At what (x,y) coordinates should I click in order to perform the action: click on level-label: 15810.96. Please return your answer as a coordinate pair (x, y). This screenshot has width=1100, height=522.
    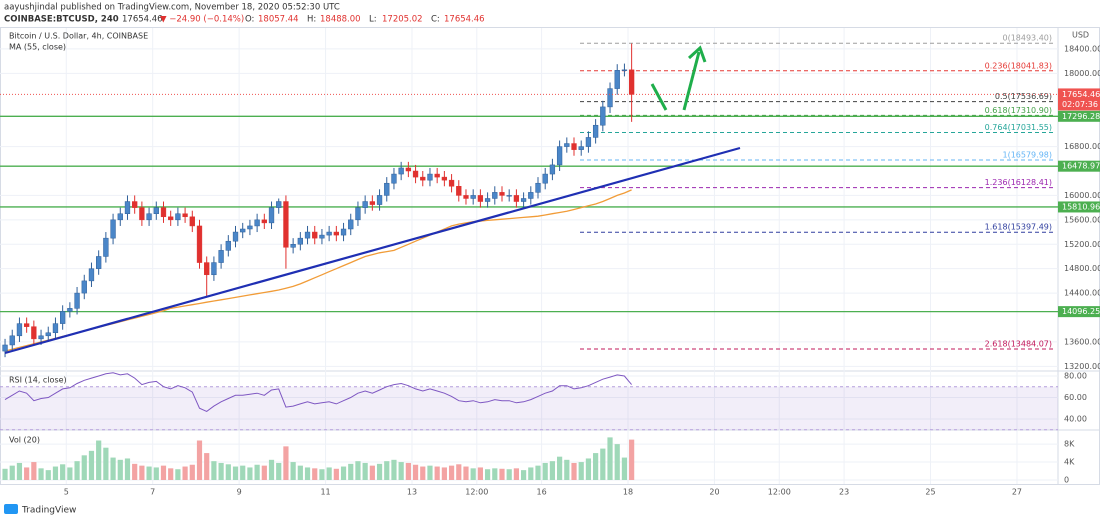
    Looking at the image, I should click on (1081, 206).